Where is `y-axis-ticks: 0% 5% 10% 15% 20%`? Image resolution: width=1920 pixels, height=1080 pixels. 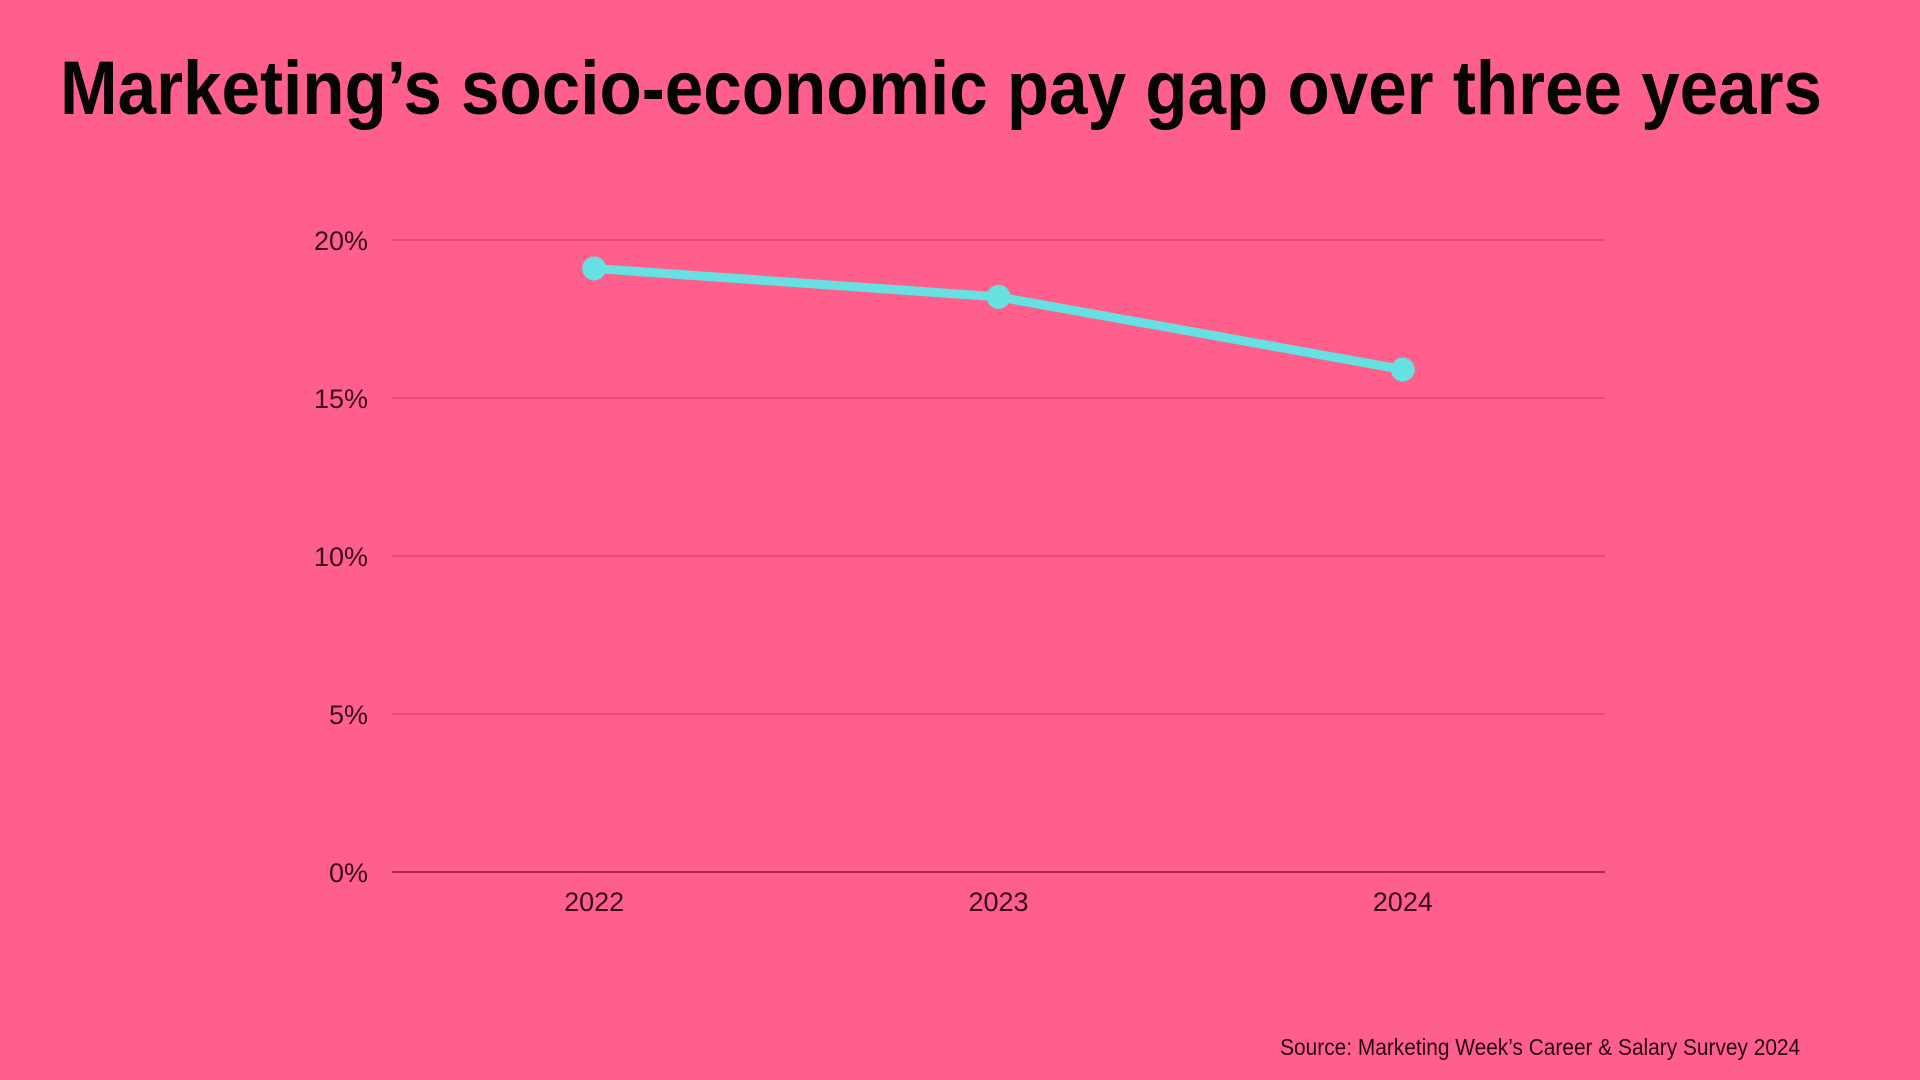
y-axis-ticks: 0% 5% 10% 15% 20% is located at coordinates (341, 557).